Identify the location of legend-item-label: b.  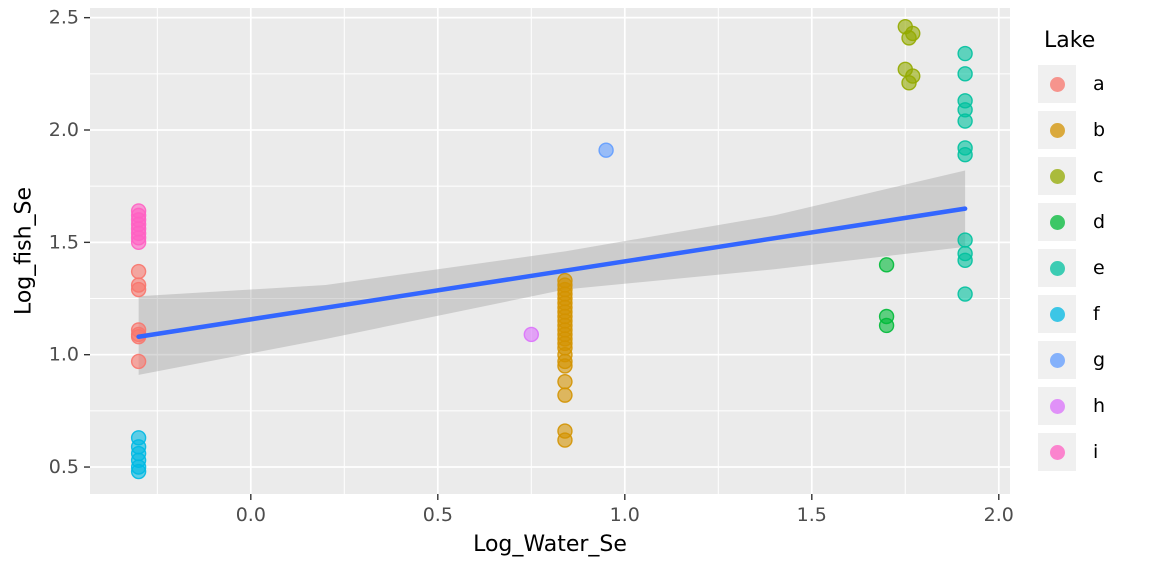
(1099, 130).